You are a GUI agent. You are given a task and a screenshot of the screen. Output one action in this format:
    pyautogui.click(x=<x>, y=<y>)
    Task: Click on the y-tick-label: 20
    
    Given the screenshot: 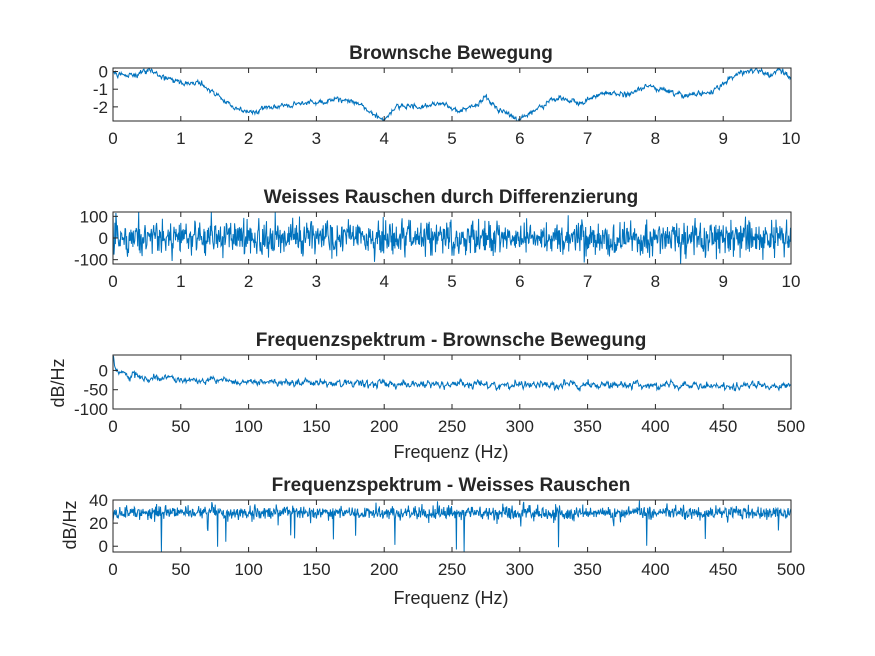 What is the action you would take?
    pyautogui.click(x=98, y=523)
    